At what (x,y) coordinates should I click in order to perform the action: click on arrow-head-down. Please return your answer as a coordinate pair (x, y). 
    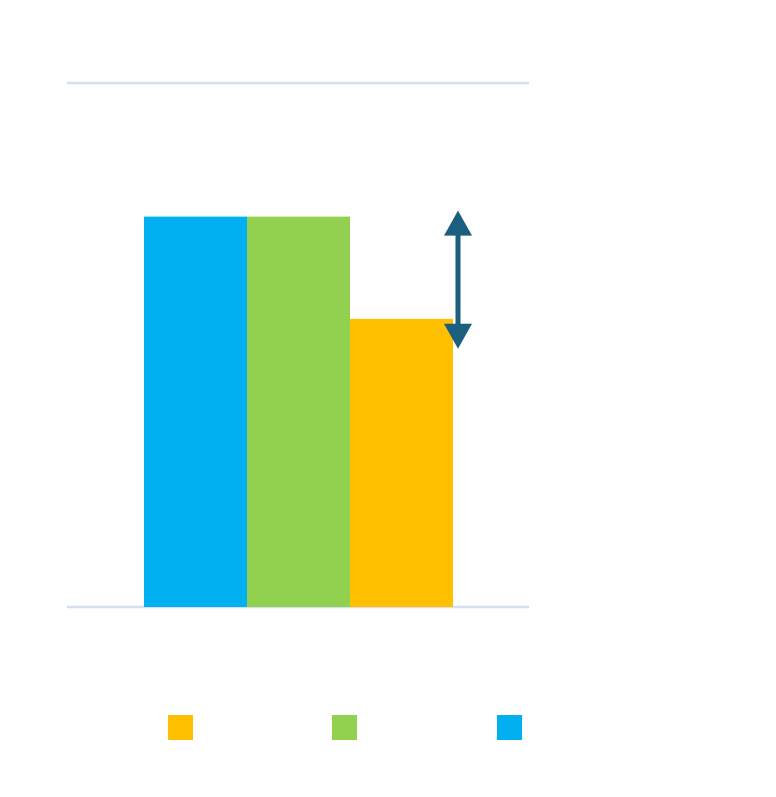
    Looking at the image, I should click on (458, 336).